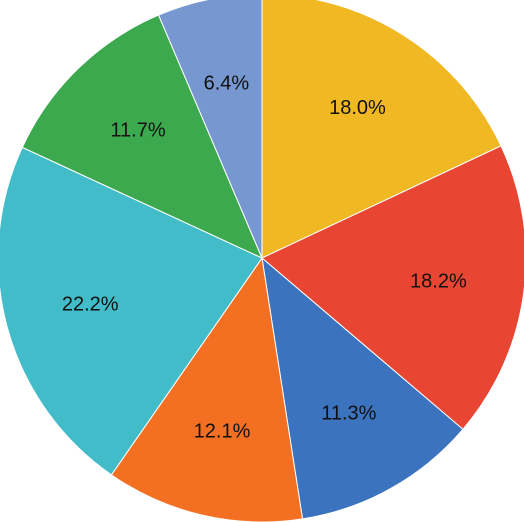  What do you see at coordinates (222, 431) in the screenshot?
I see `pie-slice-label-3: 12.1%` at bounding box center [222, 431].